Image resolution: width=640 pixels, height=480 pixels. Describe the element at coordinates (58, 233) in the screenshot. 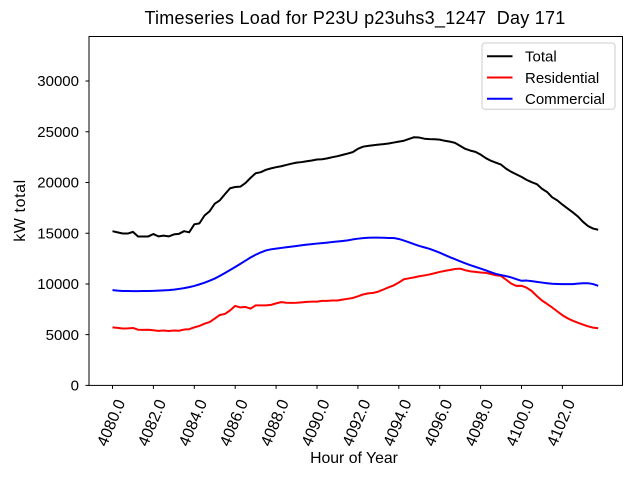

I see `svg-text: 15000` at that location.